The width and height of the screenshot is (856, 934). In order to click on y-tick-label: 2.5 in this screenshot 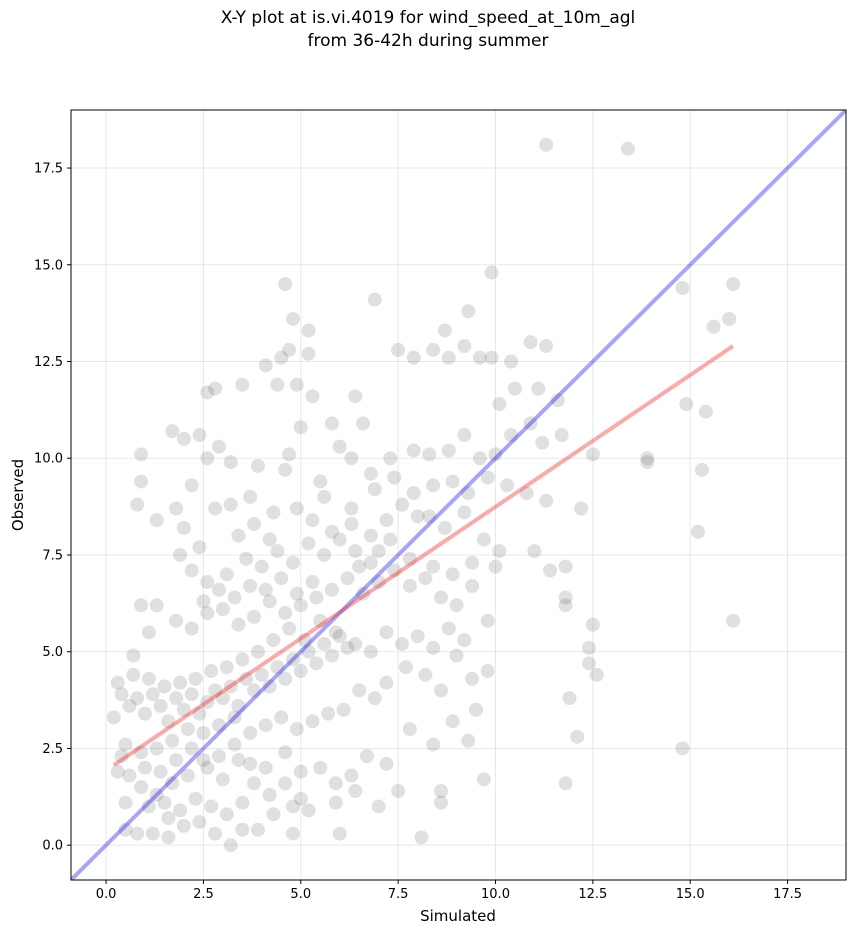, I will do `click(52, 749)`.